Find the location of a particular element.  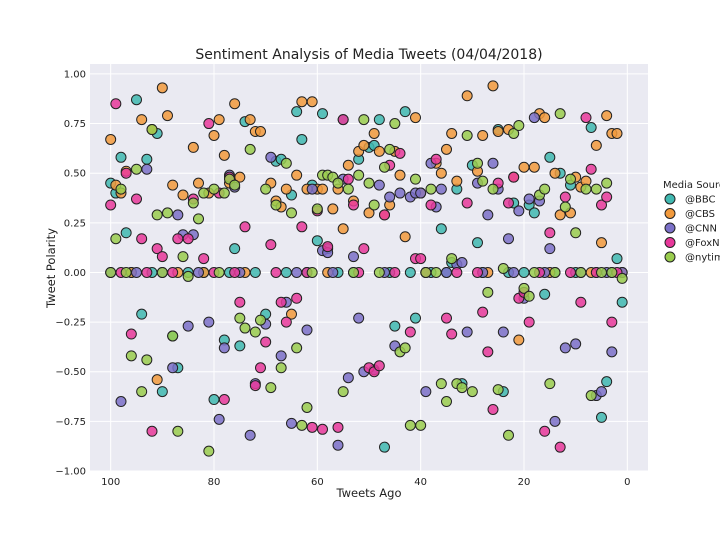

legend-marker-nytimes is located at coordinates (670, 257).